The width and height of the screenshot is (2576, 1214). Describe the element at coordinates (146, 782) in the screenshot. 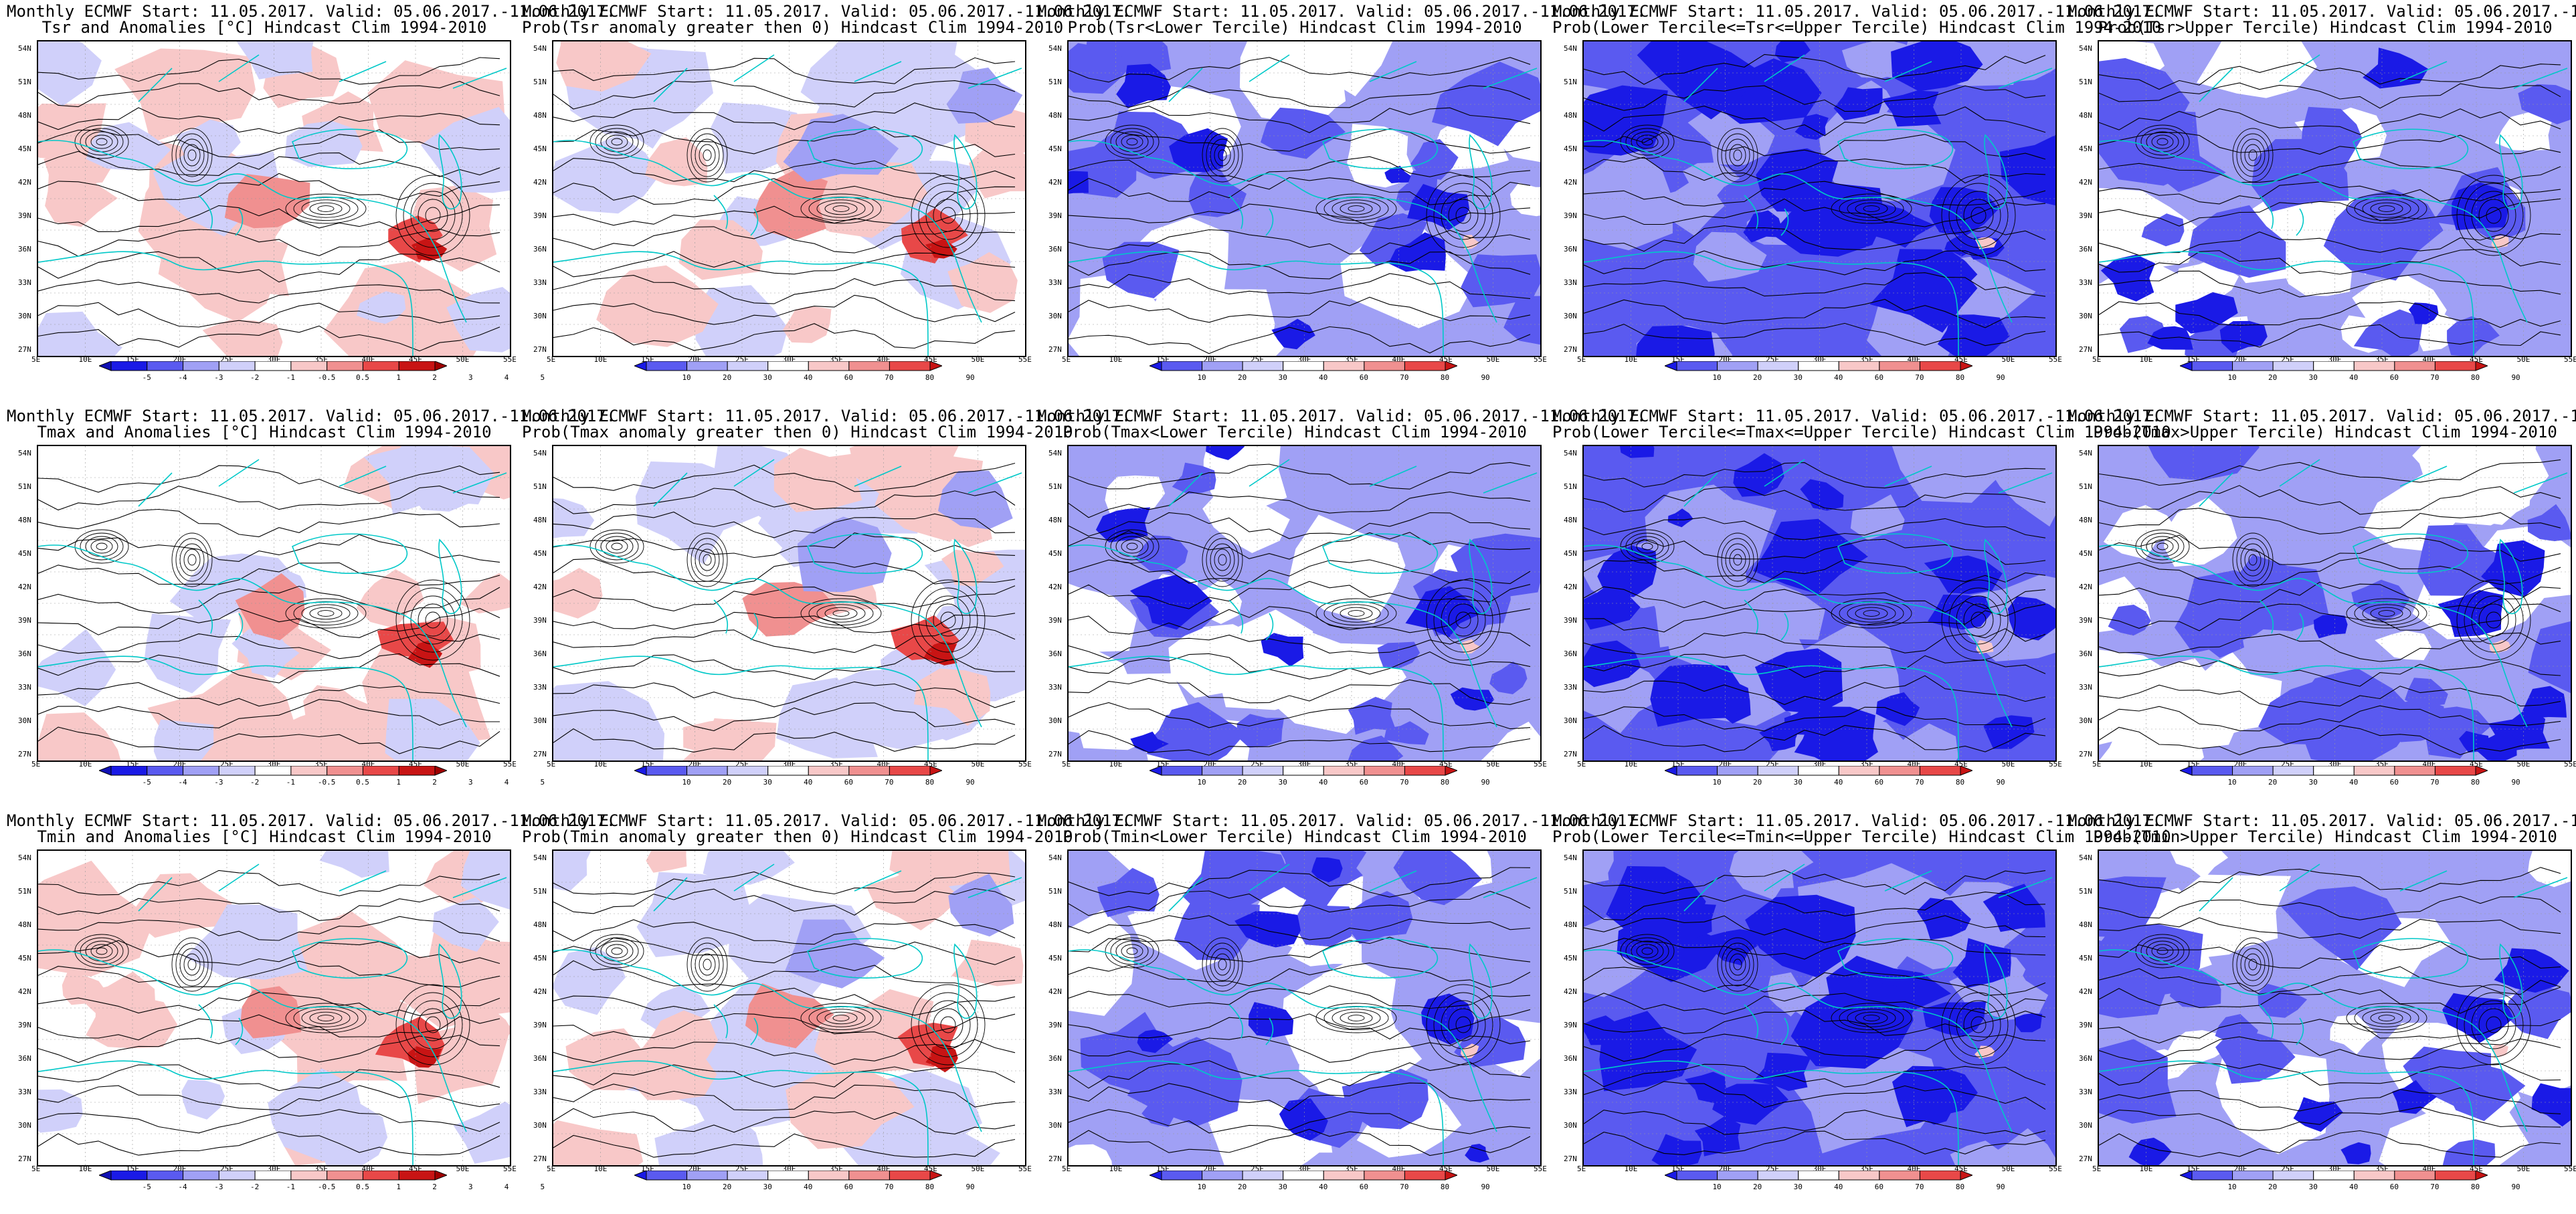

I see `colorbar-tick-label: -5` at that location.